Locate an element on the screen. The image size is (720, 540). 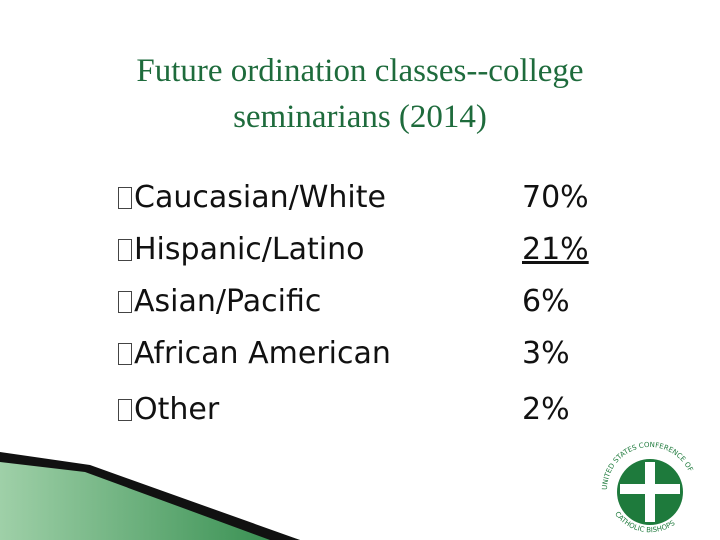
list-item: Asian/Pacific is located at coordinates (219, 302).